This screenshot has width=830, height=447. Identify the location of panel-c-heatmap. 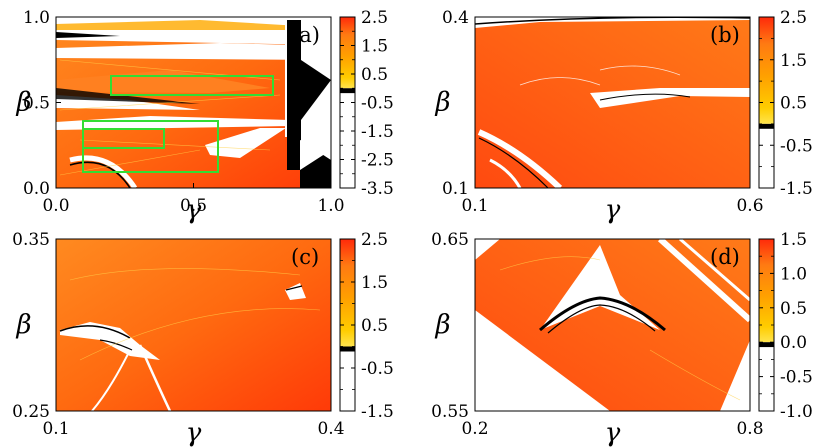
(193, 325).